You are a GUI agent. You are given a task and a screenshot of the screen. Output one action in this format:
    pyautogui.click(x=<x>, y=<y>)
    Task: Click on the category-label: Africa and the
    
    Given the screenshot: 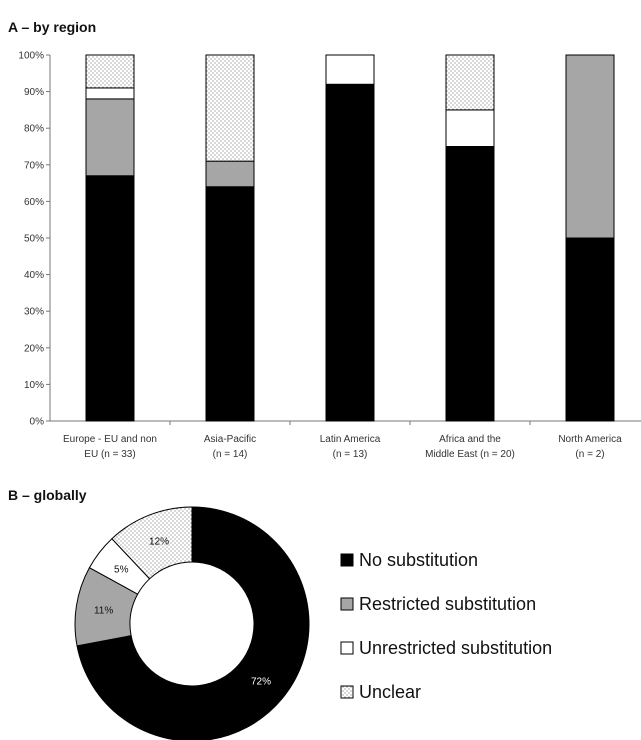 What is the action you would take?
    pyautogui.click(x=470, y=439)
    